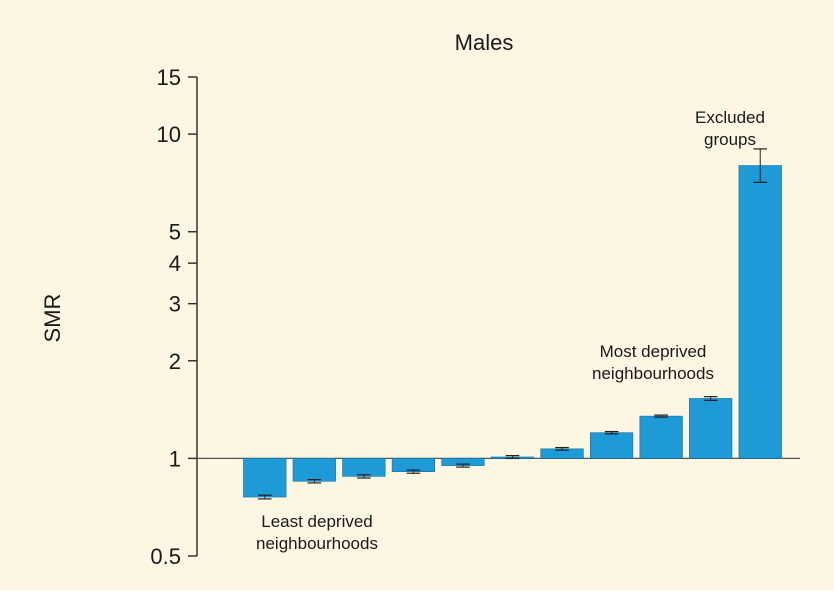 This screenshot has width=834, height=595. Describe the element at coordinates (169, 77) in the screenshot. I see `y-tick-label: 15` at that location.